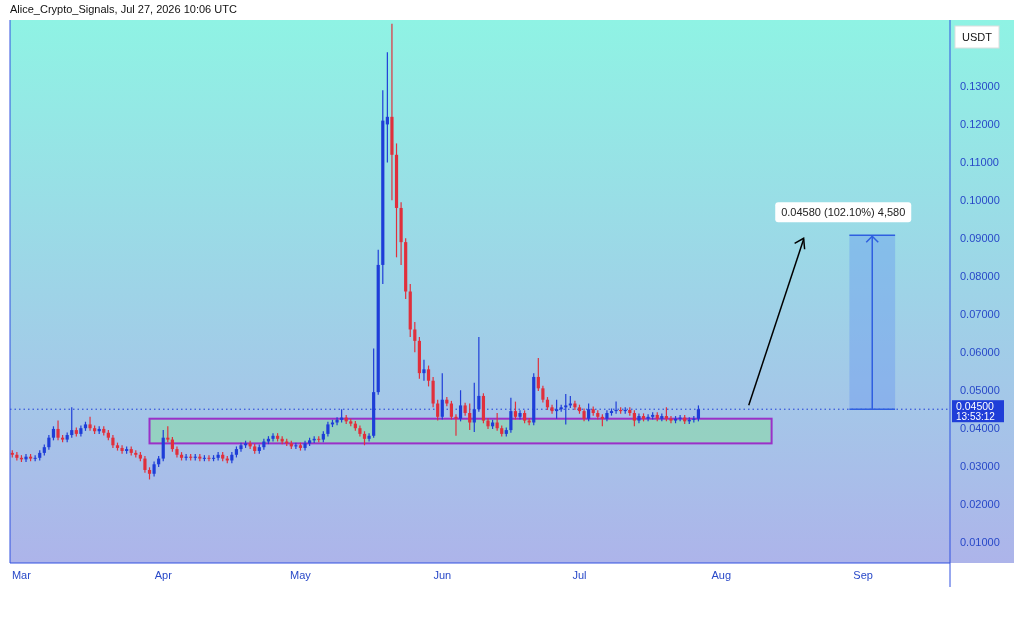 The width and height of the screenshot is (1024, 638). I want to click on y-tick-label: 0.05000, so click(980, 390).